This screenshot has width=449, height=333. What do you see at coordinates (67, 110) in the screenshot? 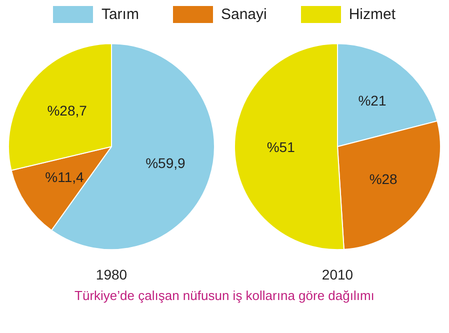
I see `data-label: %28,7` at bounding box center [67, 110].